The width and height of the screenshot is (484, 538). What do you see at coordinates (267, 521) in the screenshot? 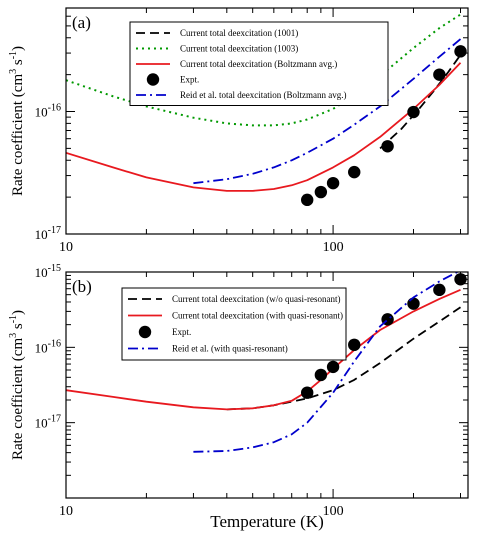
I see `x-axis-title: Temperature (K)` at bounding box center [267, 521].